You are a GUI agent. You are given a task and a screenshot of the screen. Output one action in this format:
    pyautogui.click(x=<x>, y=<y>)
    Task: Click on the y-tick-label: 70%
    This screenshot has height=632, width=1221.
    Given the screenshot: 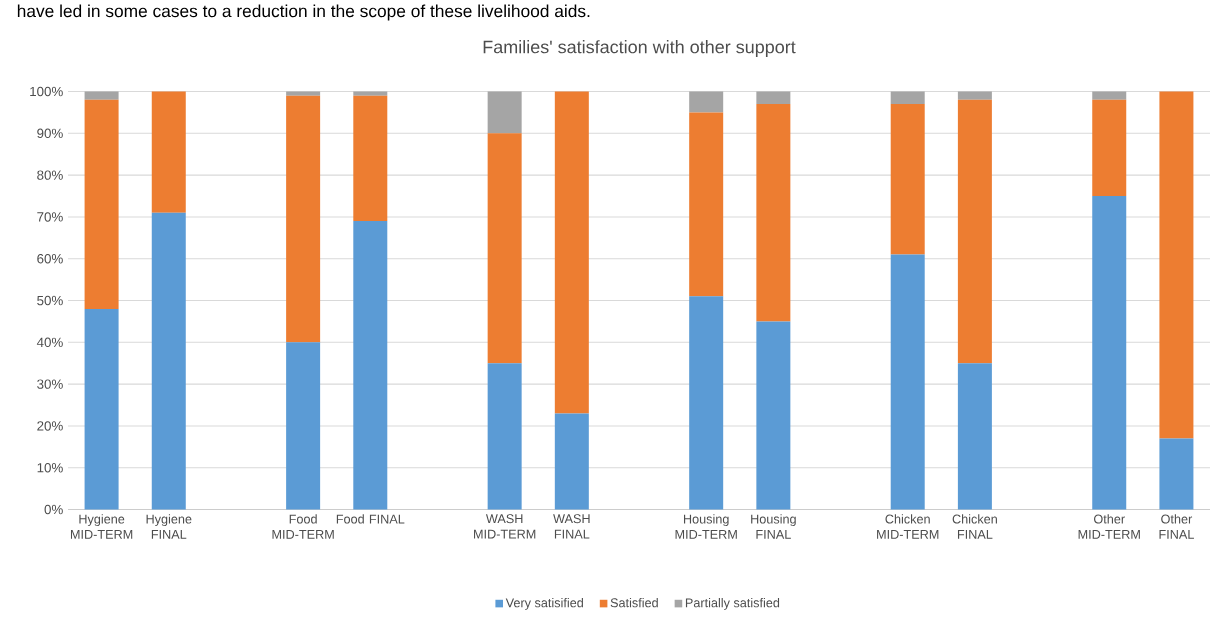 What is the action you would take?
    pyautogui.click(x=50, y=217)
    